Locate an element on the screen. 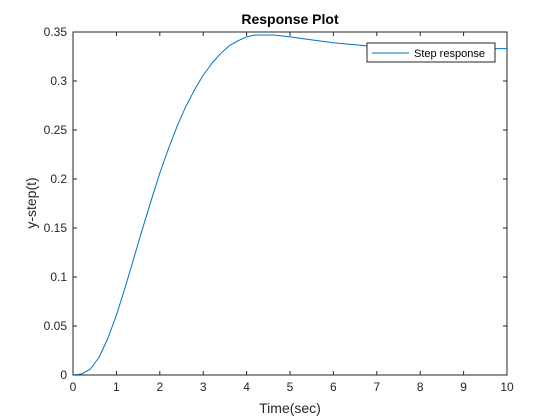 This screenshot has width=560, height=420. x-tick-label: 0 is located at coordinates (73, 387).